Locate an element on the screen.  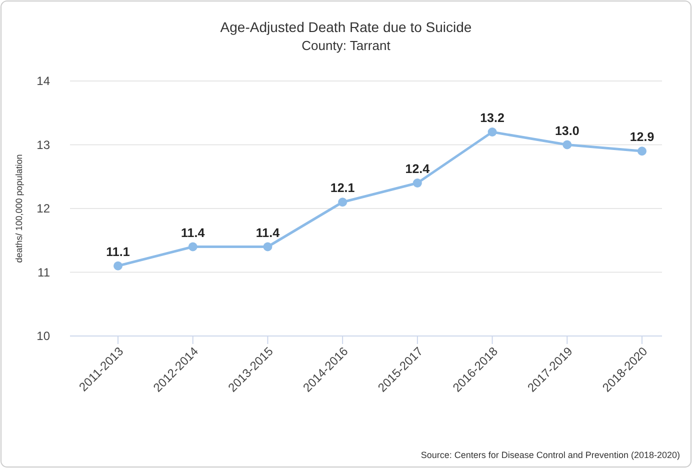
y-axis-title: deaths/ 100,000 population is located at coordinates (19, 208).